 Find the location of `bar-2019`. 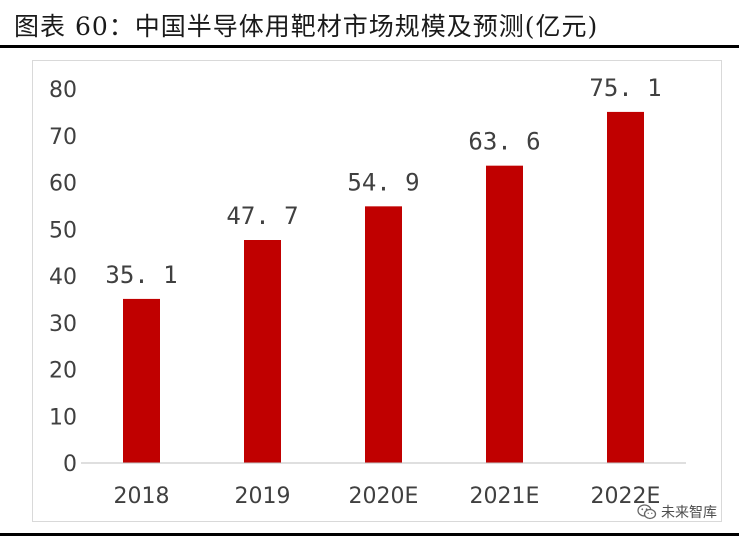

bar-2019 is located at coordinates (262, 351).